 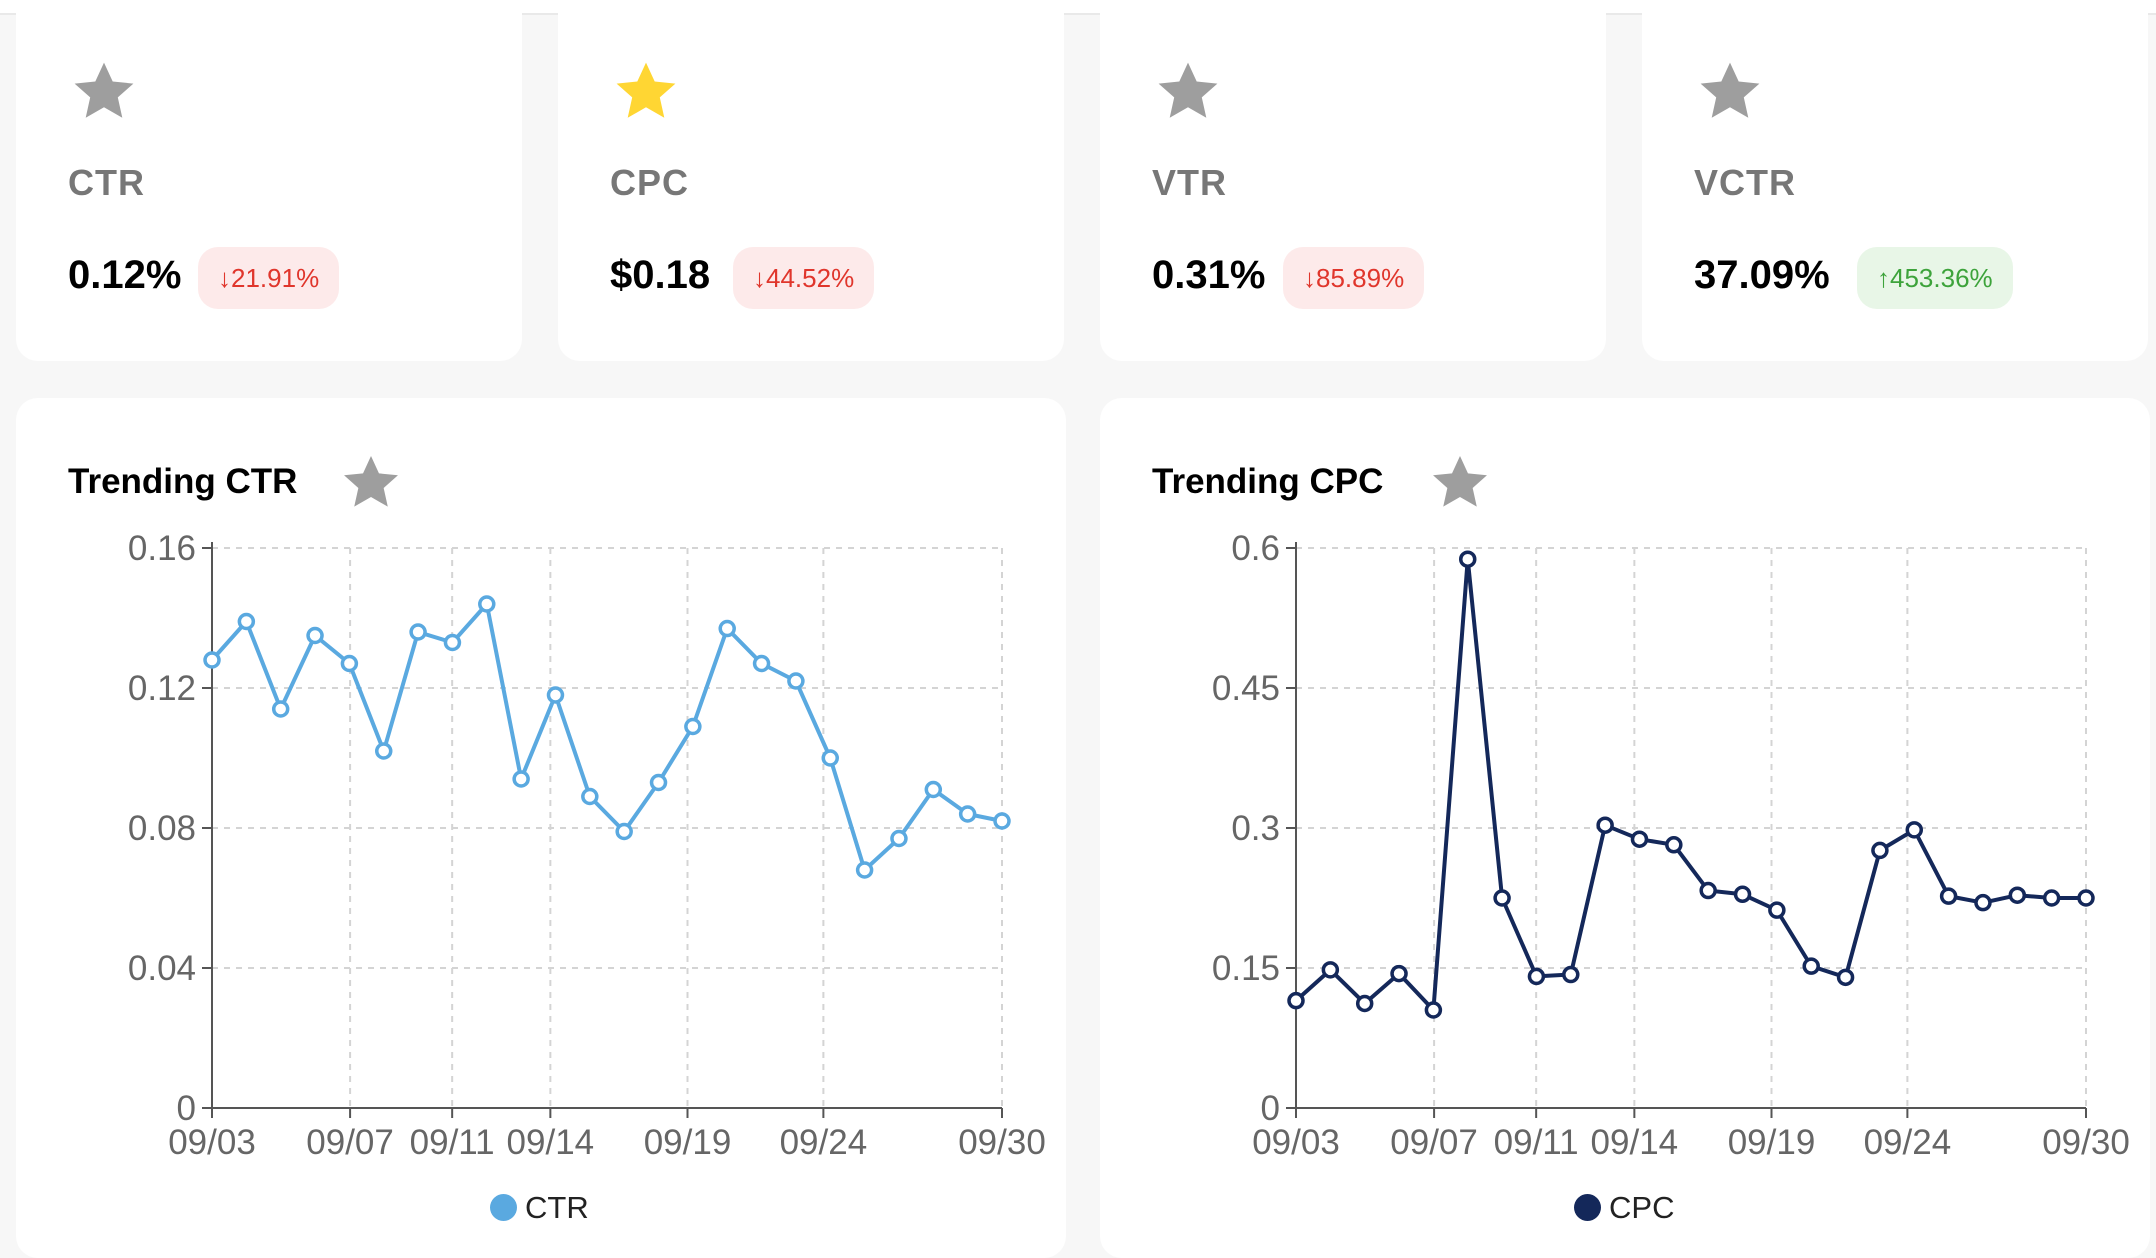 What do you see at coordinates (811, 180) in the screenshot?
I see `kpi-card-cpc: CPC $0.18 ↓44.52%` at bounding box center [811, 180].